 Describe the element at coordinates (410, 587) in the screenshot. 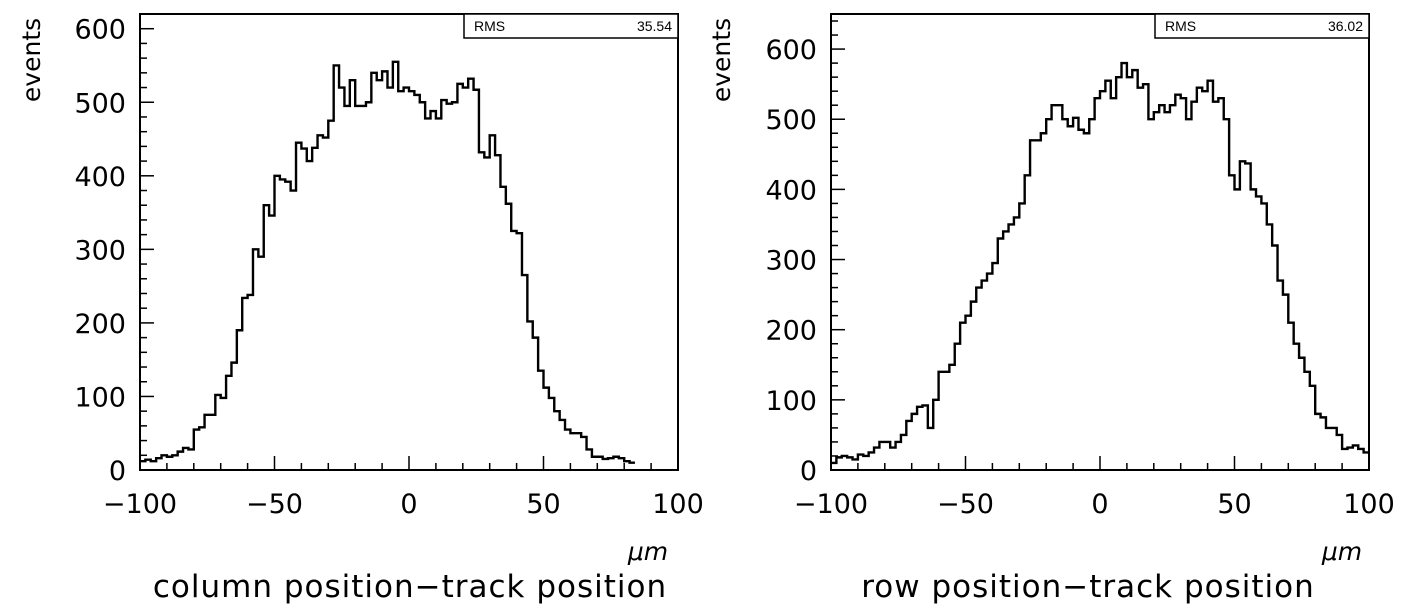

I see `x-axis-title: column position−track position` at that location.